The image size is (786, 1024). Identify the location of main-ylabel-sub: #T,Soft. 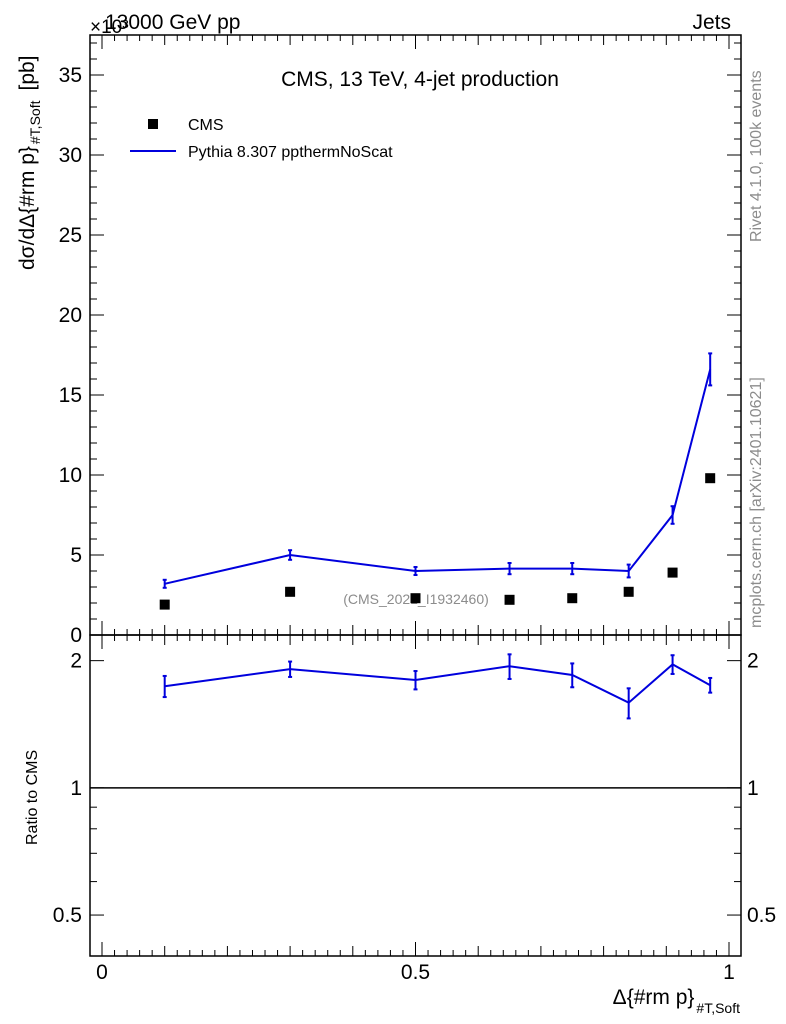
(35, 122).